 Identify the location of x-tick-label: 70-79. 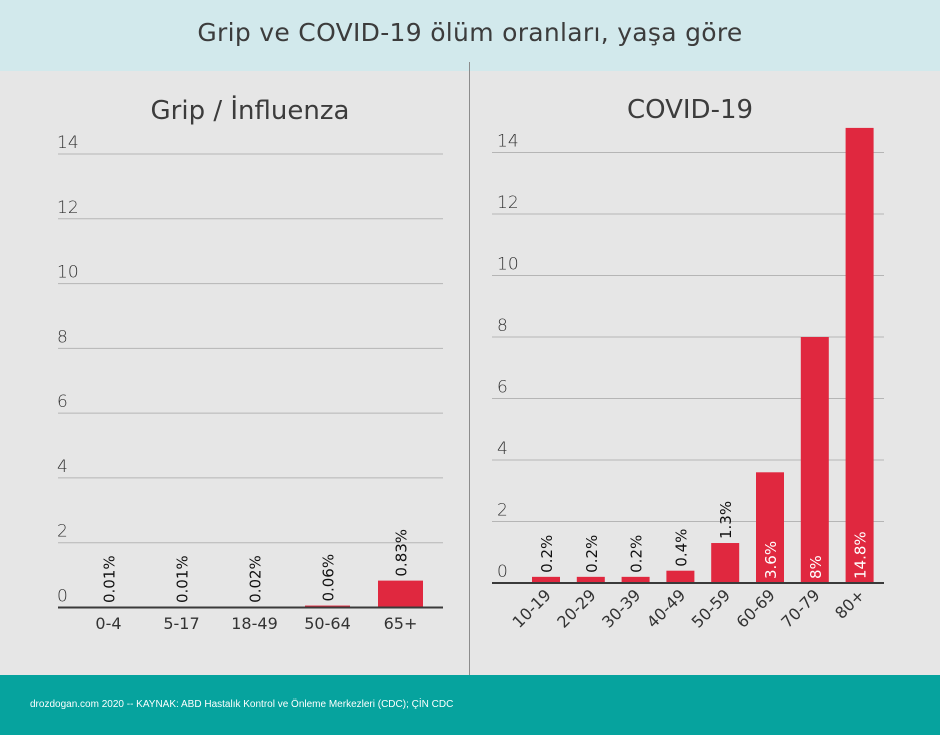
(800, 608).